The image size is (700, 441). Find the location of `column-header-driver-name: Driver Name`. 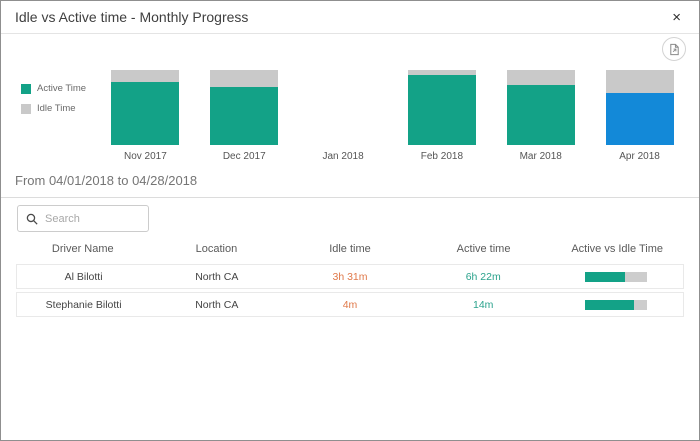

column-header-driver-name: Driver Name is located at coordinates (82, 249).